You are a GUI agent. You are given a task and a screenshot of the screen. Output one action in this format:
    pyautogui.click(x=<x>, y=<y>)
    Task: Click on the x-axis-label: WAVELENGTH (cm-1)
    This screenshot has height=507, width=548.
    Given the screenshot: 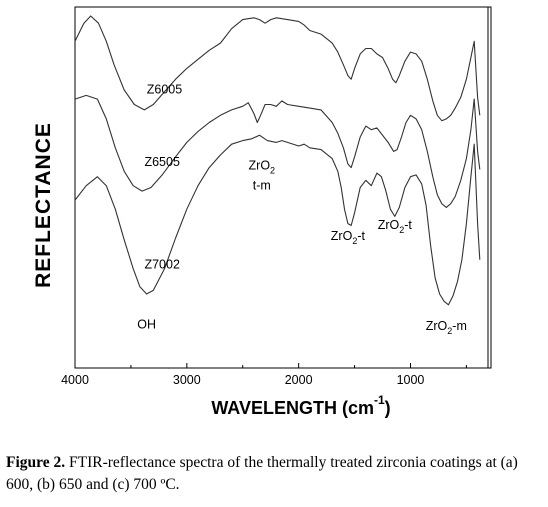 What is the action you would take?
    pyautogui.click(x=301, y=406)
    